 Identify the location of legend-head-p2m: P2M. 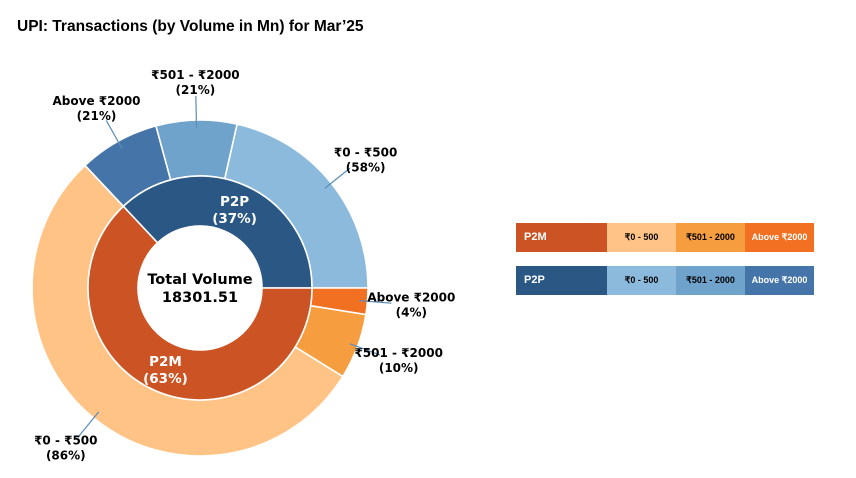
(561, 237).